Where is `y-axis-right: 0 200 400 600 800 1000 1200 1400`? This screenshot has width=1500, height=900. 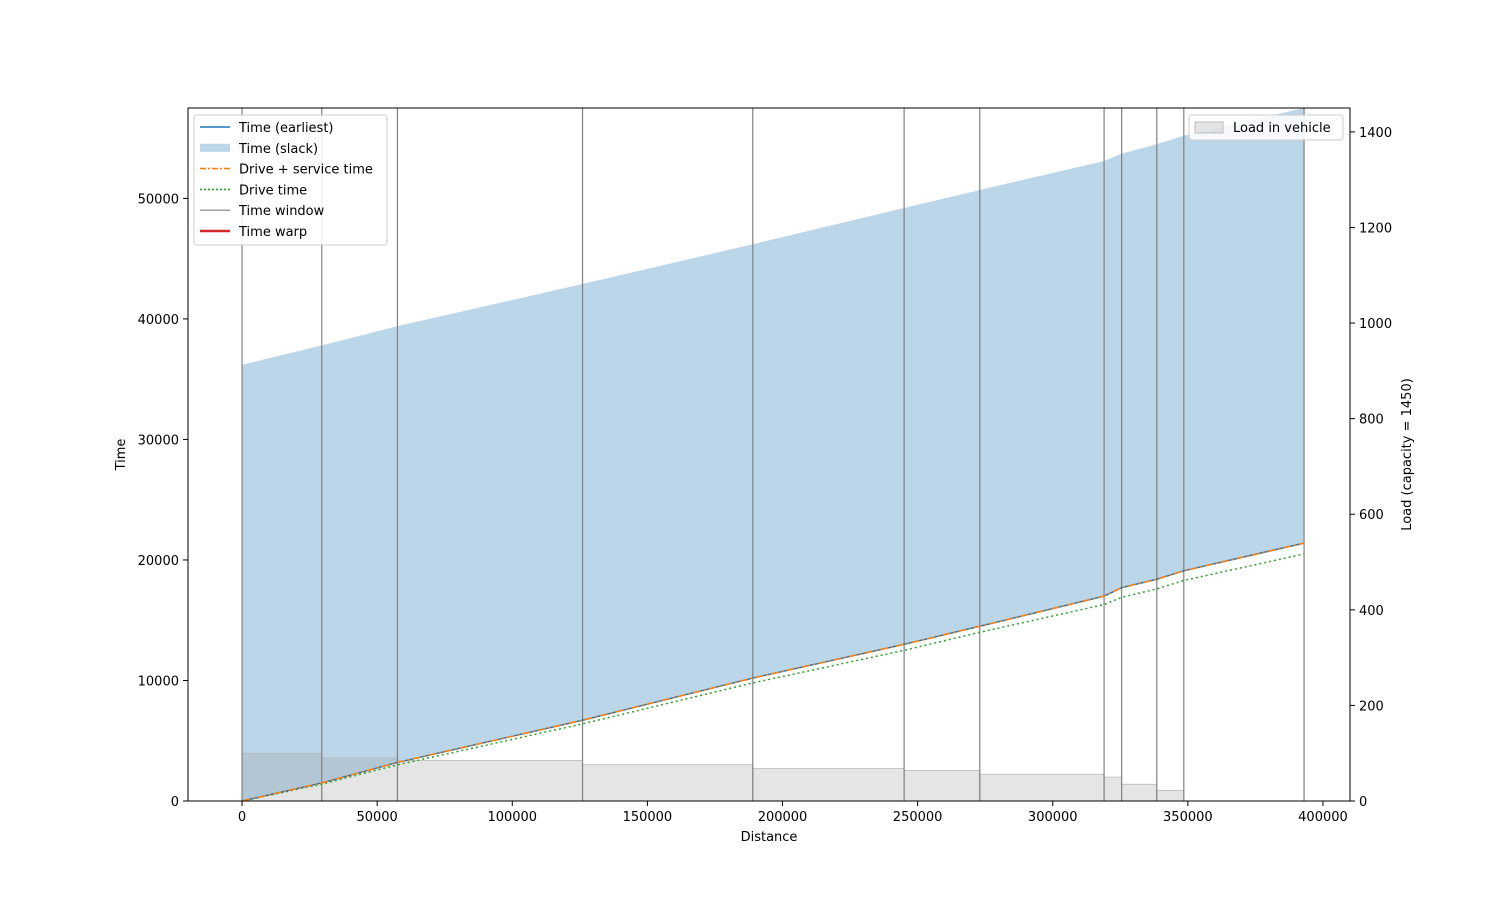
y-axis-right: 0 200 400 600 800 1000 1200 1400 is located at coordinates (1371, 468).